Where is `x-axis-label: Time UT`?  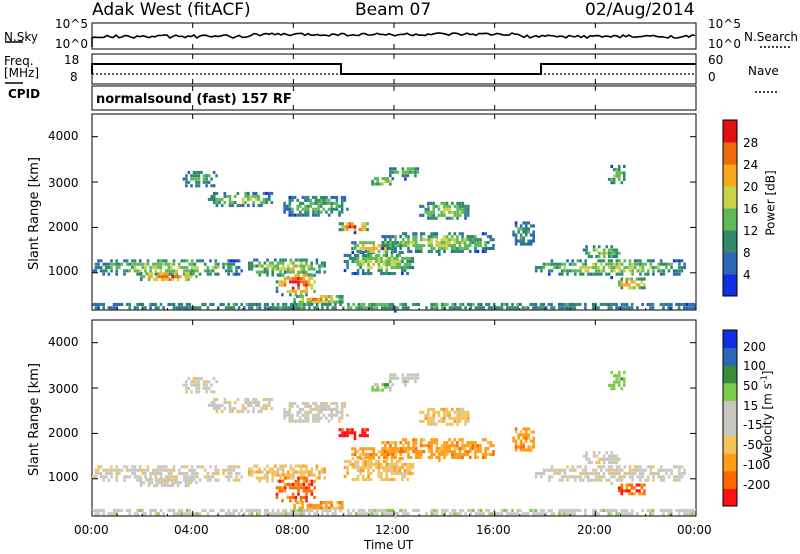
x-axis-label: Time UT is located at coordinates (389, 545).